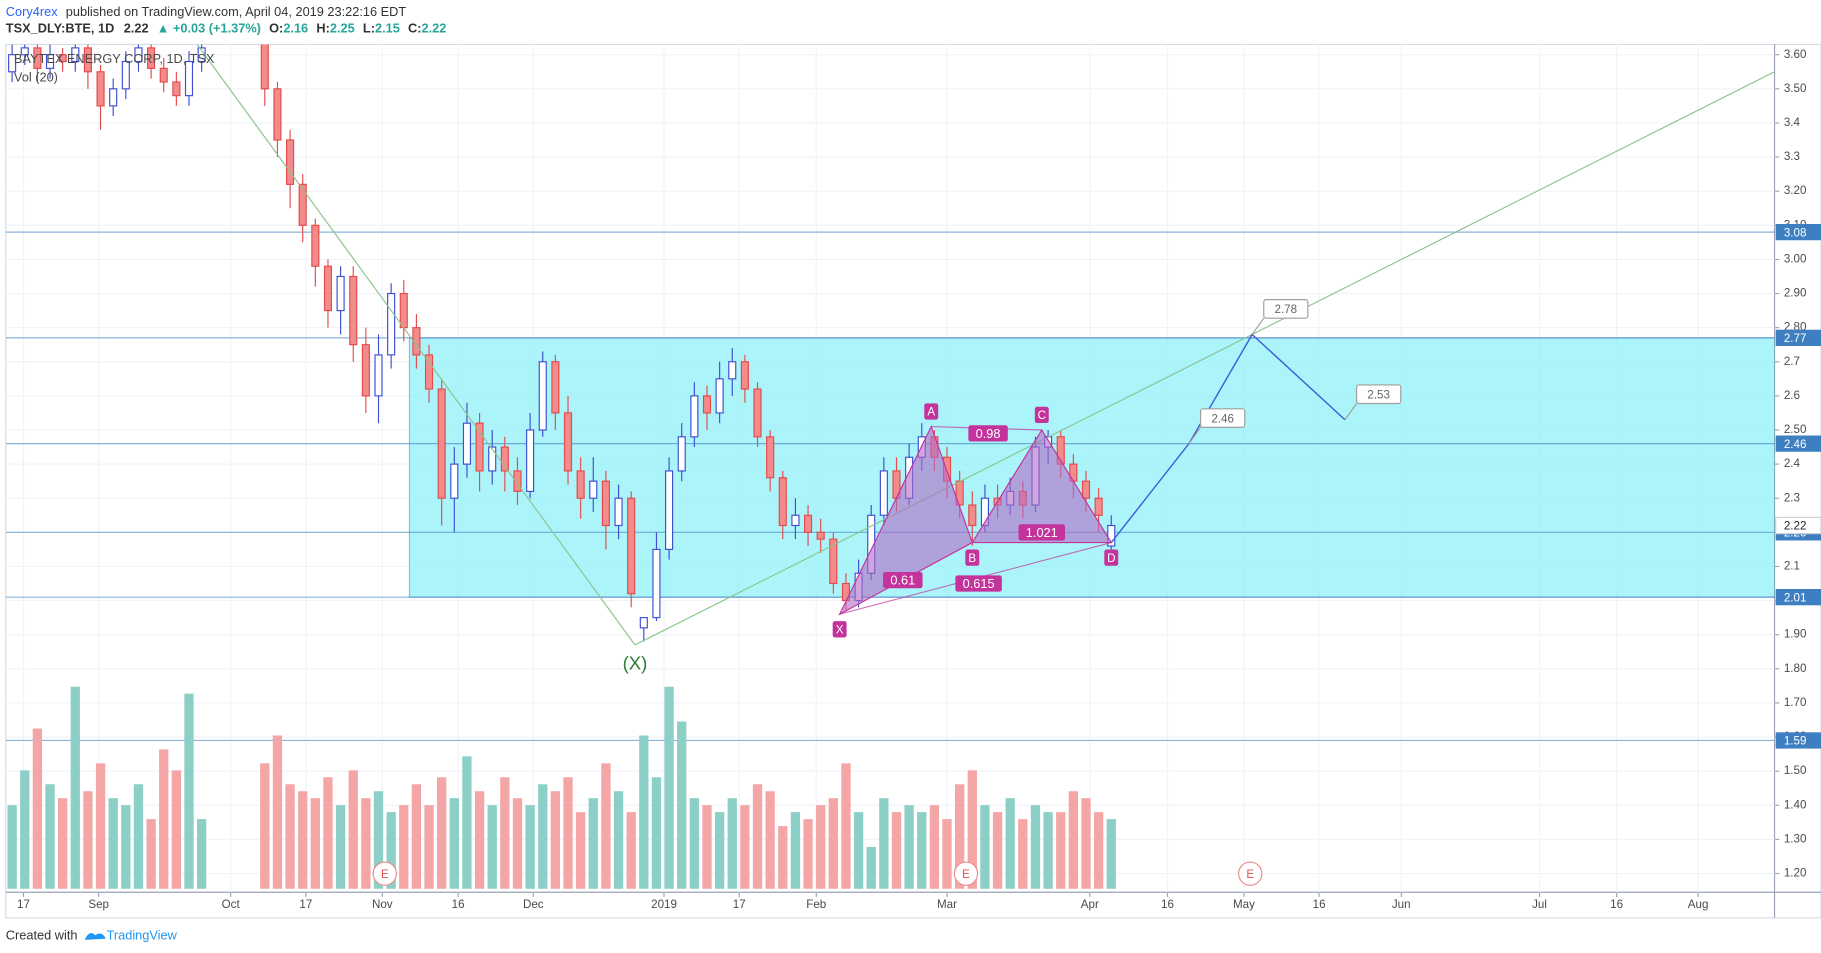  I want to click on pattern-triangle, so click(1042, 486).